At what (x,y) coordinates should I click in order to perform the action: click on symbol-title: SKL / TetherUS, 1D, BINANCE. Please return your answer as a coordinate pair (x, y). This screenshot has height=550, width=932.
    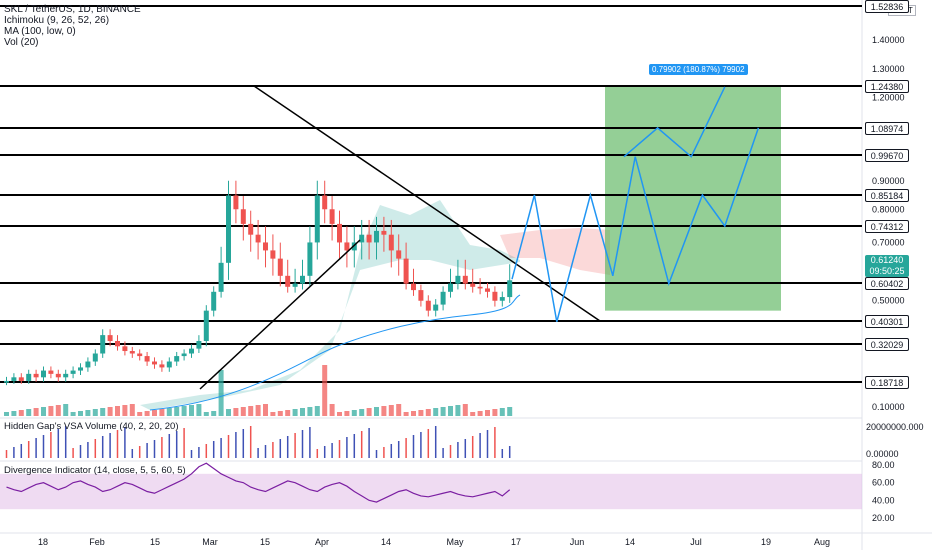
    Looking at the image, I should click on (72, 9).